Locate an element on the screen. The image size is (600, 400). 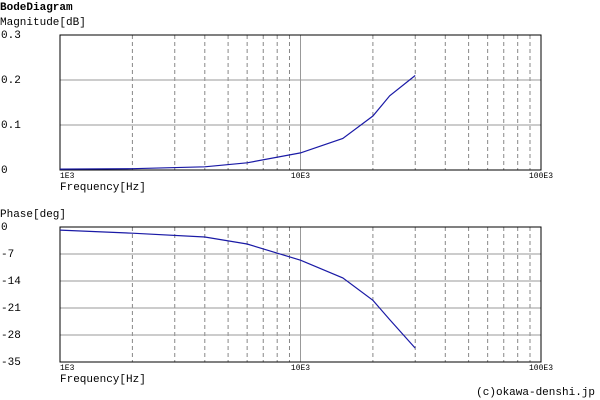
y-tick-label: -28 is located at coordinates (11, 336).